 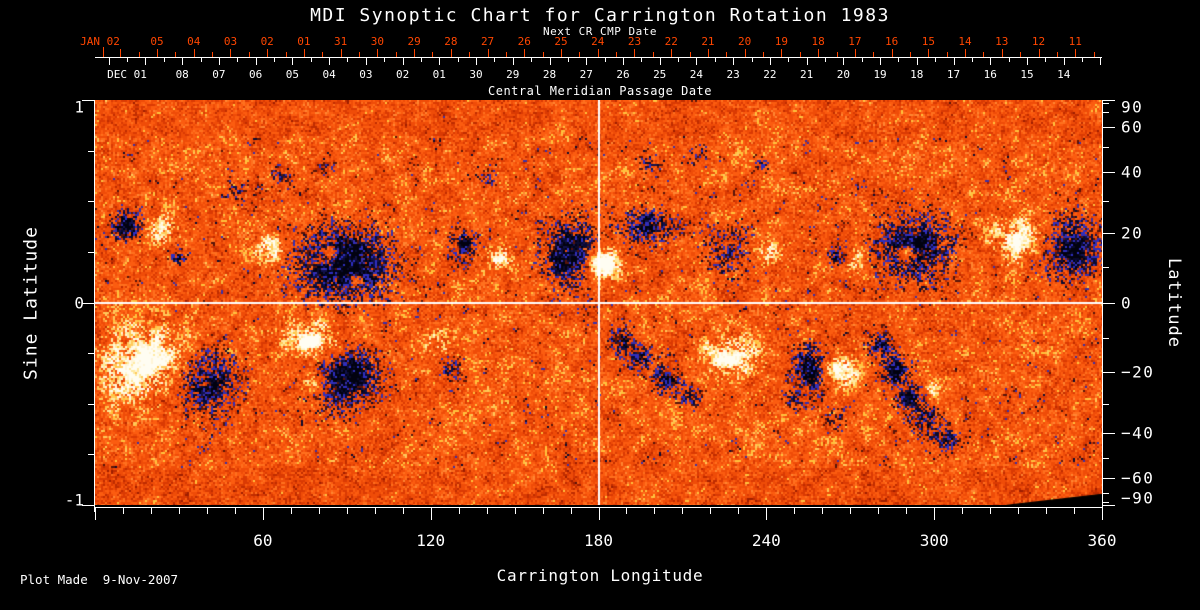 What do you see at coordinates (767, 514) in the screenshot?
I see `x-major-tick` at bounding box center [767, 514].